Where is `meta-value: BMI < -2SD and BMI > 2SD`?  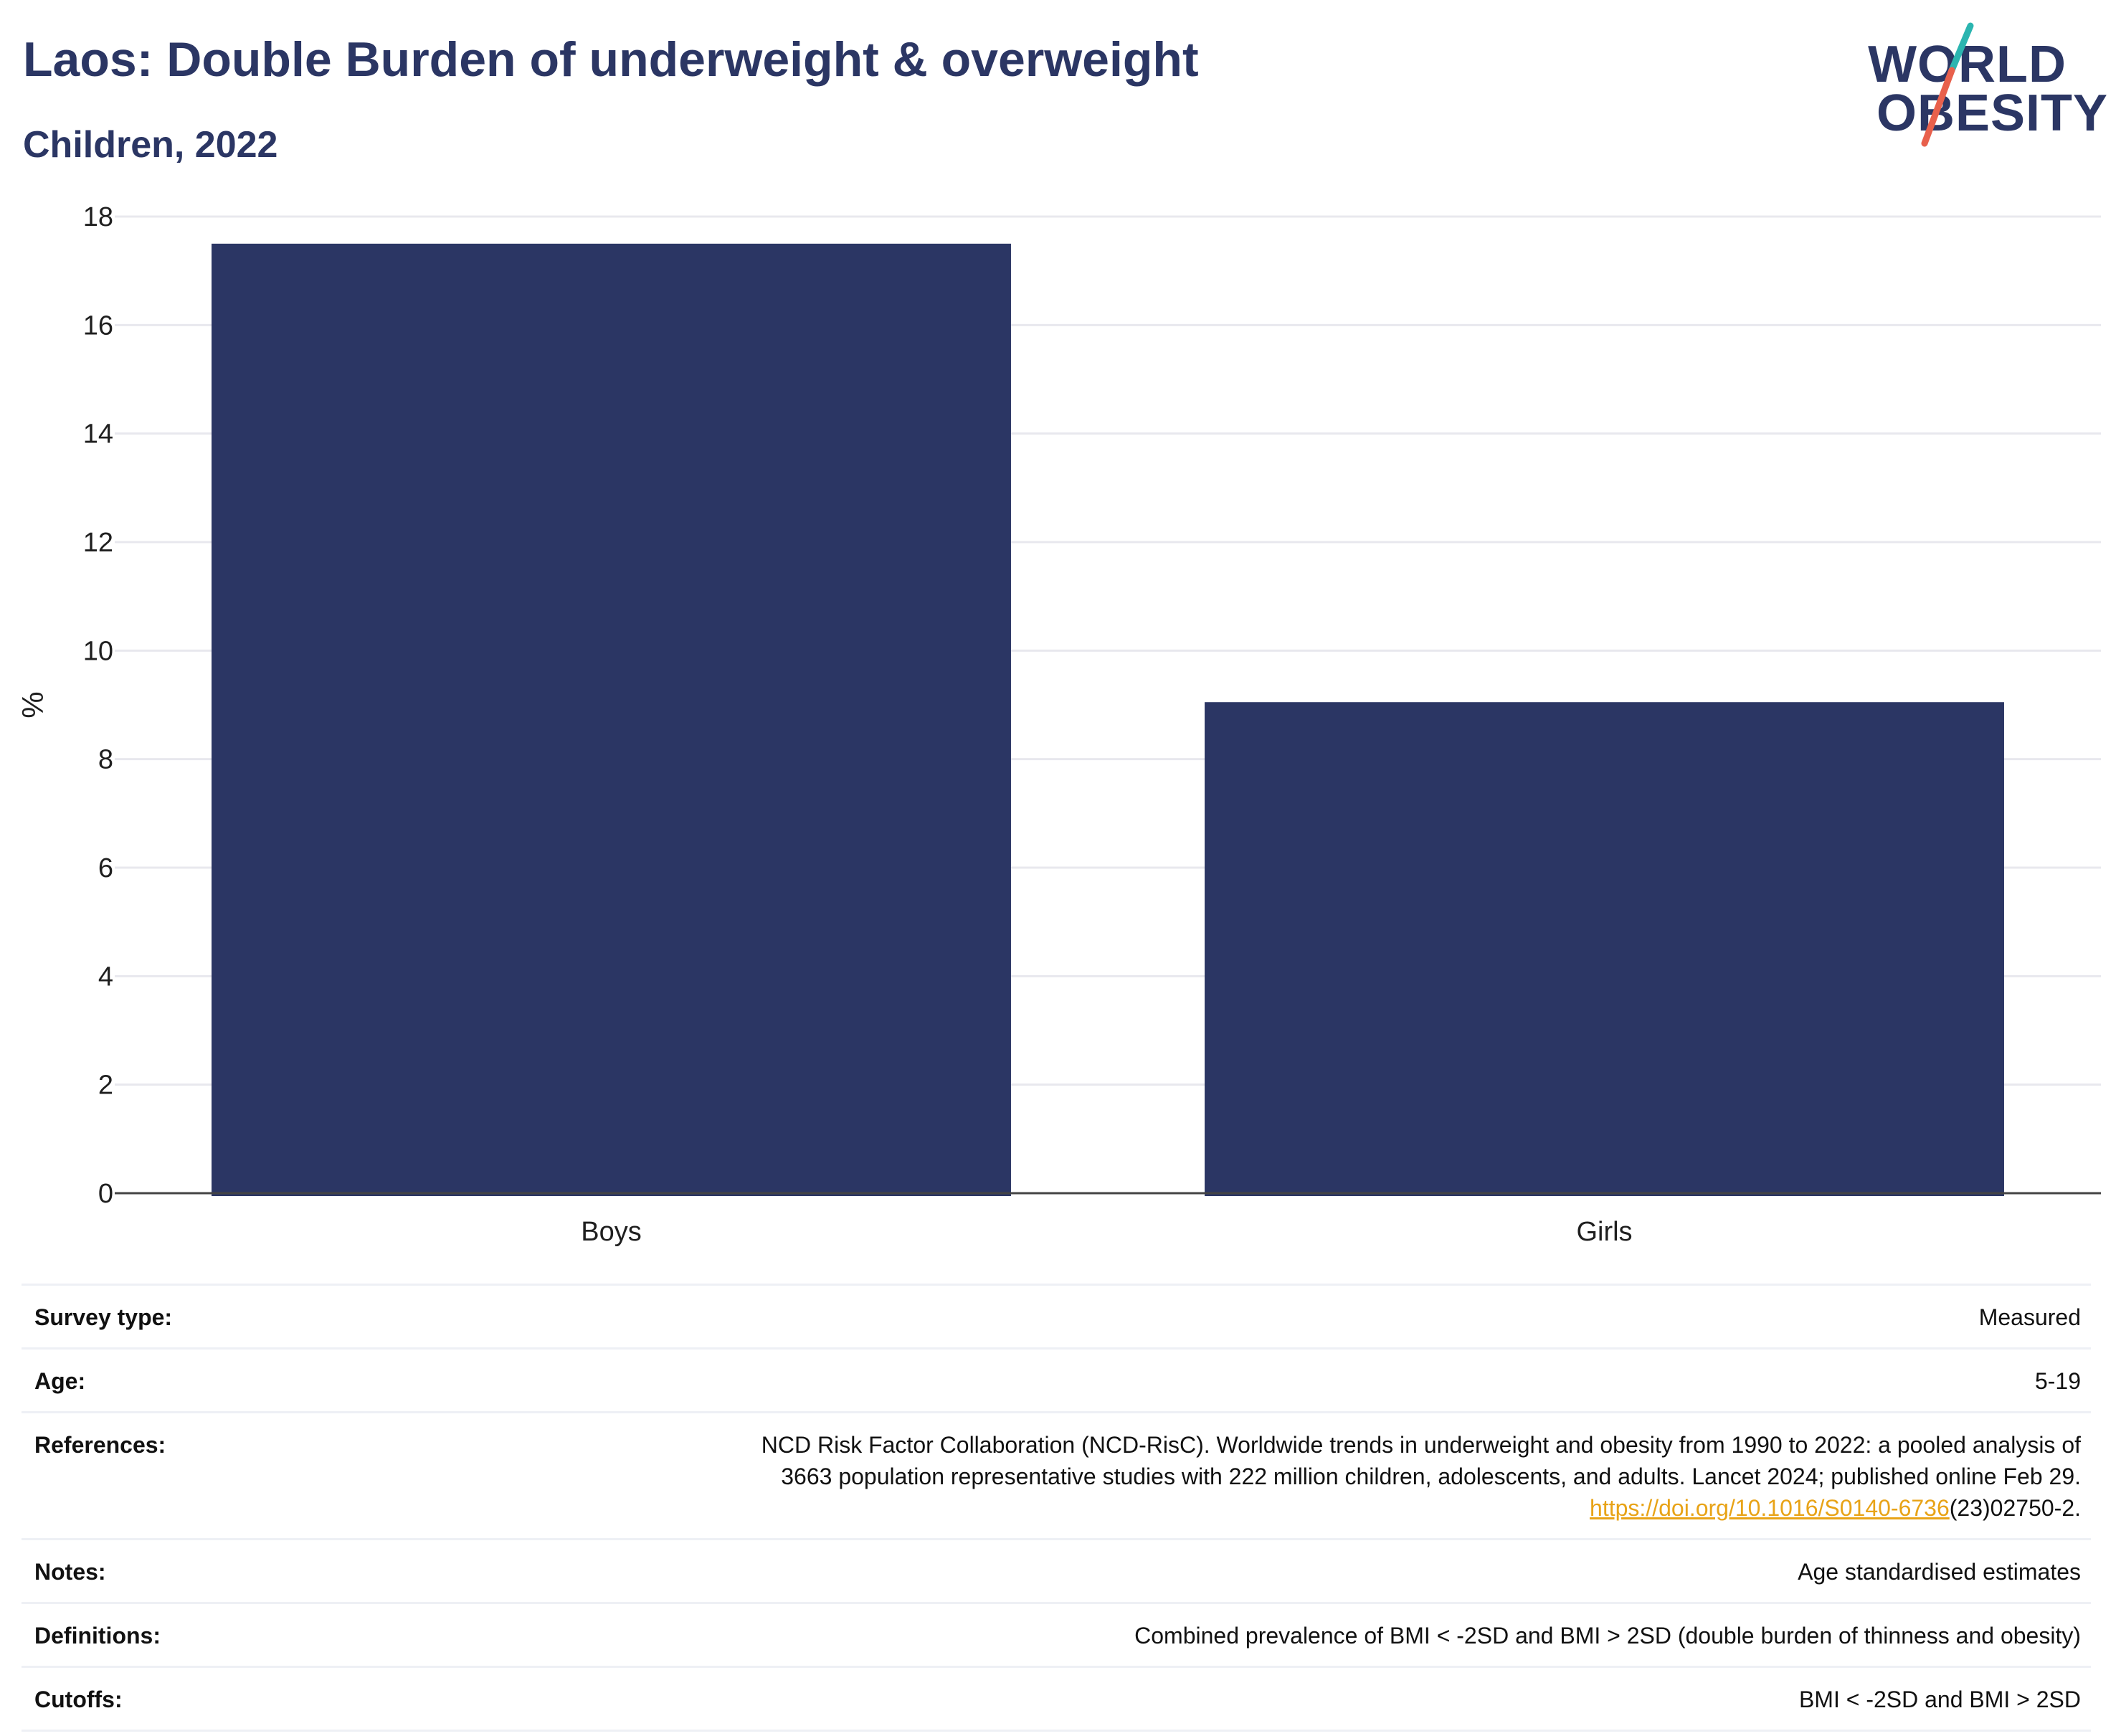
meta-value: BMI < -2SD and BMI > 2SD is located at coordinates (1939, 1699).